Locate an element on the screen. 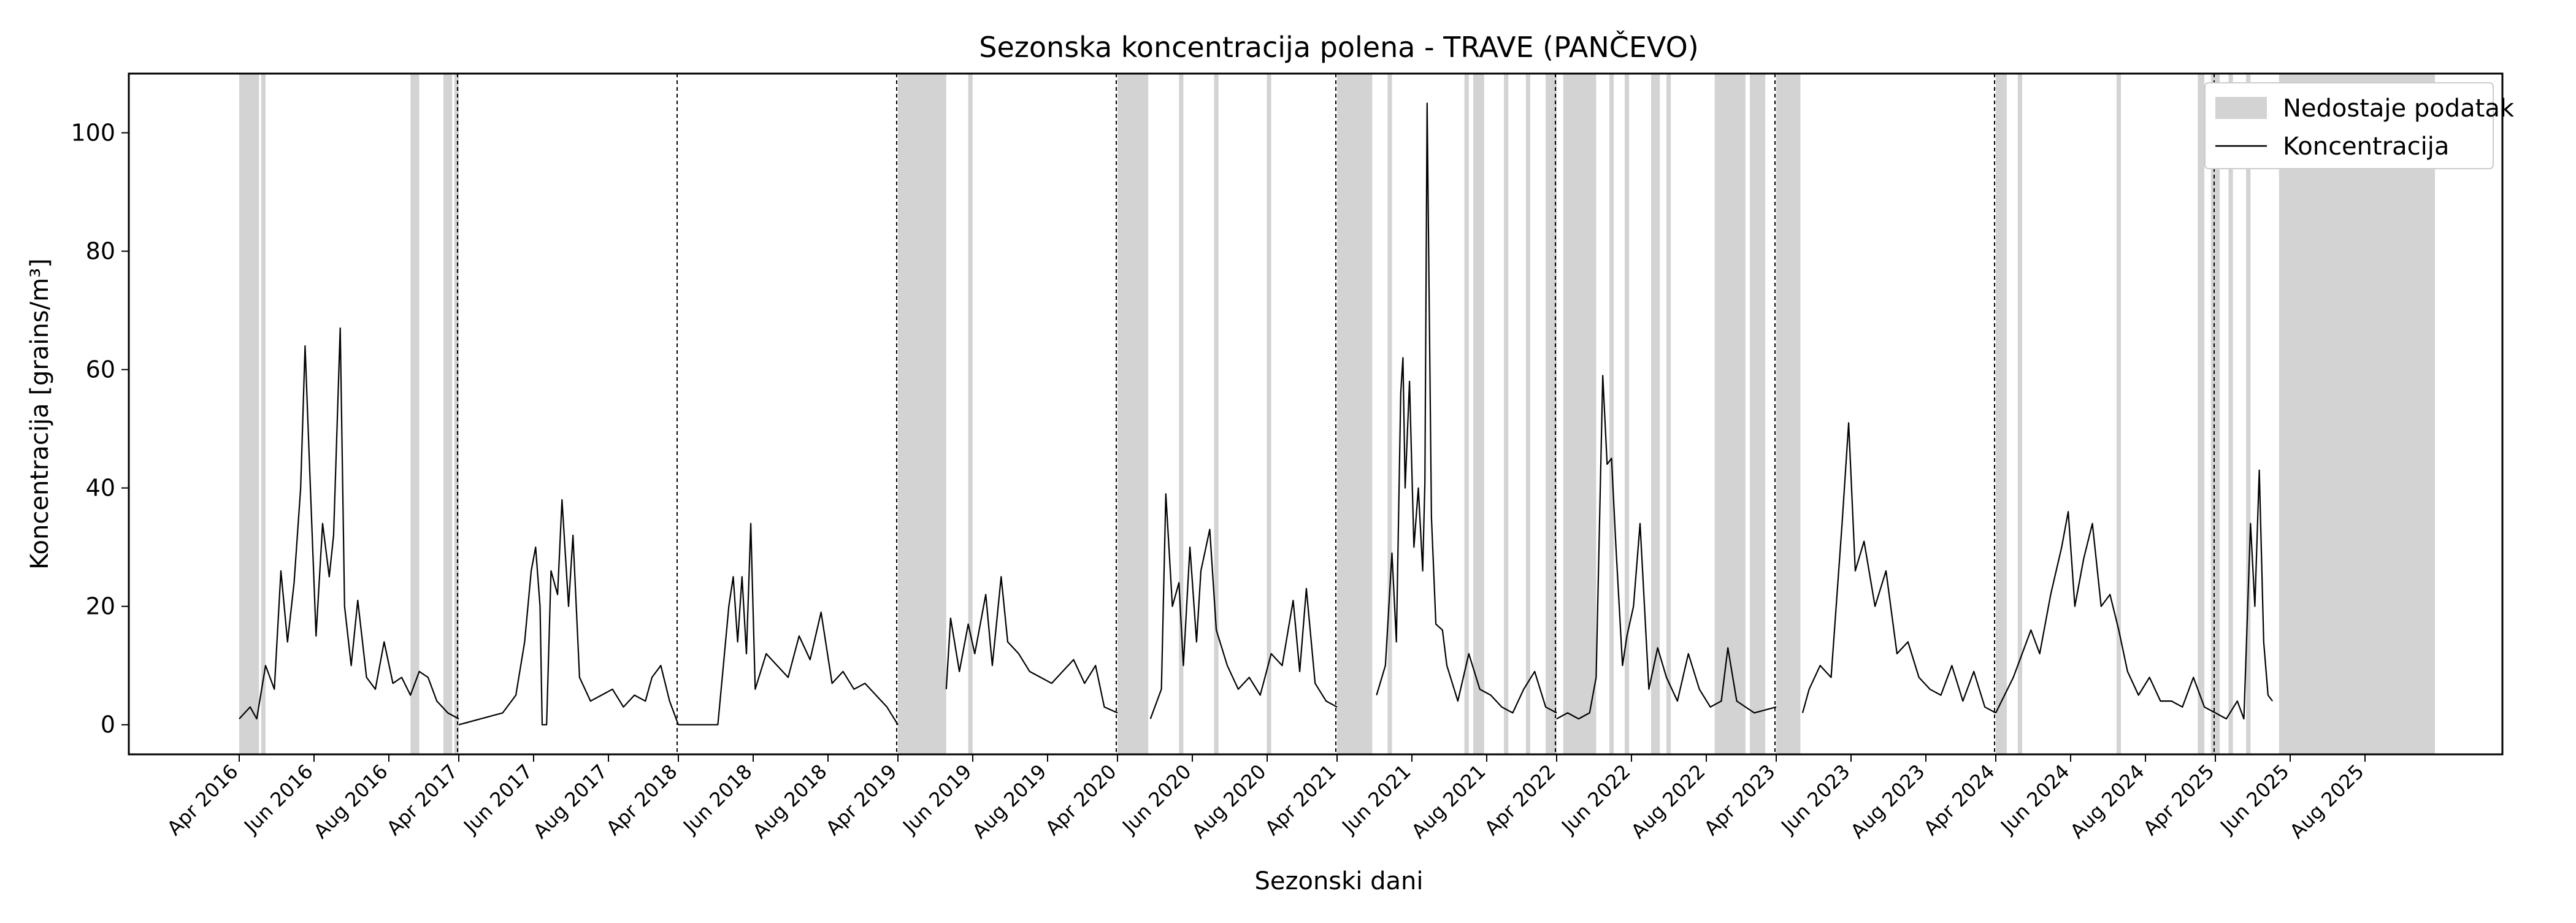 The width and height of the screenshot is (2576, 923). x-tick-label: Jun 2016 is located at coordinates (278, 799).